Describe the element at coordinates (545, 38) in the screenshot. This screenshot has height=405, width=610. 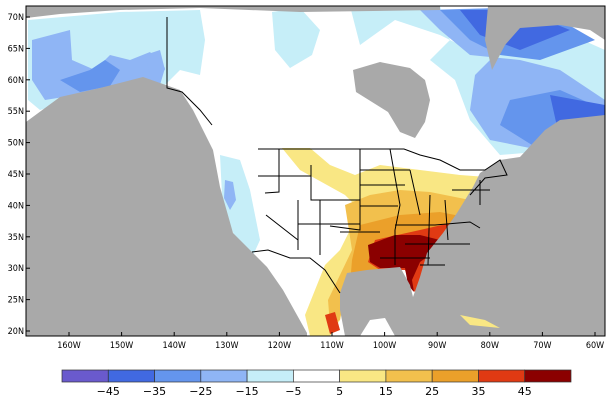
I see `baffin-greenland` at that location.